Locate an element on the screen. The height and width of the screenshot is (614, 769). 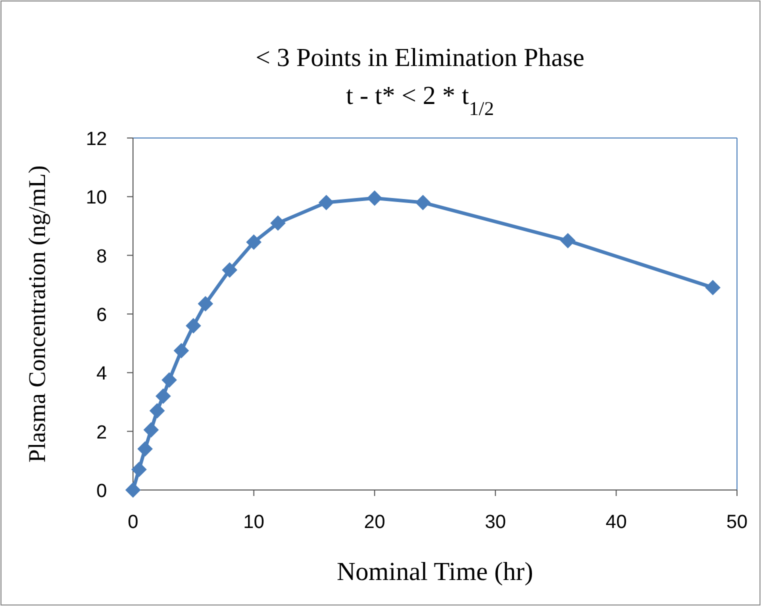
x-tick-label: 50 is located at coordinates (737, 522).